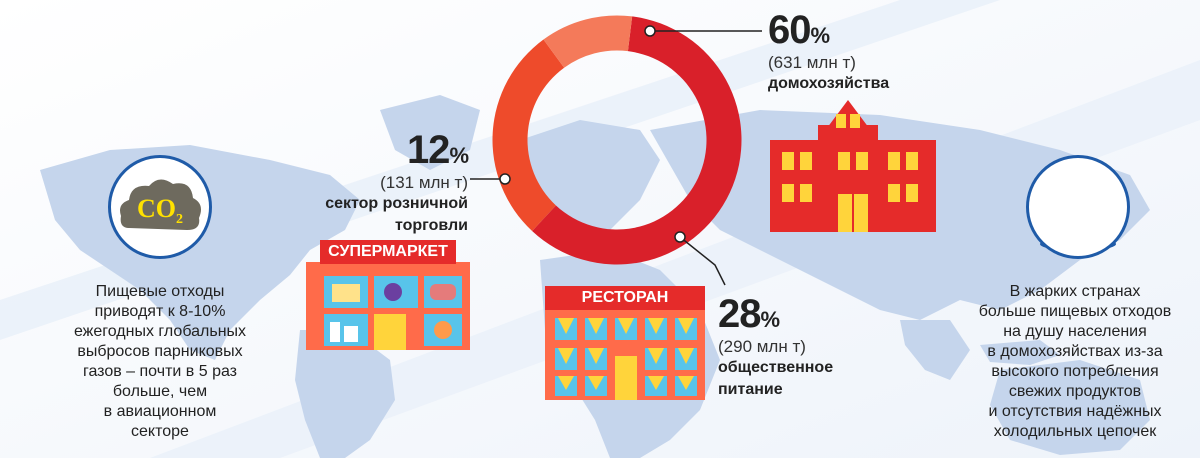 The width and height of the screenshot is (1200, 458). I want to click on marker-households, so click(650, 31).